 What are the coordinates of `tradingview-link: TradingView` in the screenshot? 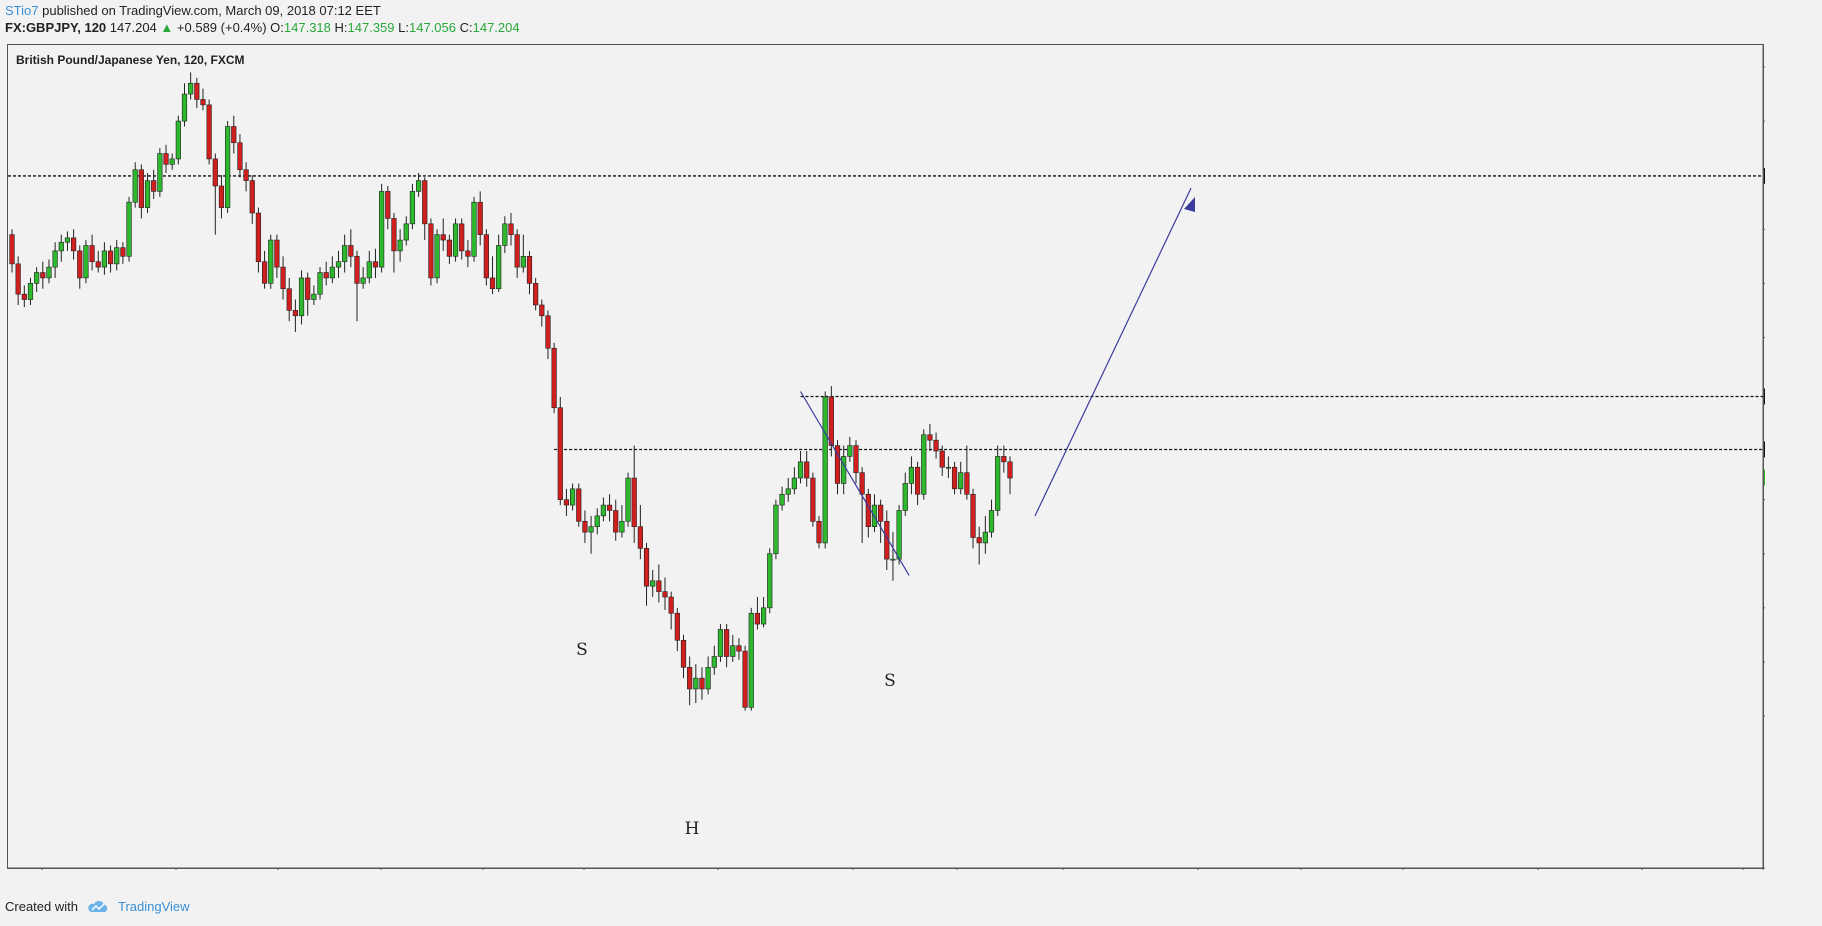 It's located at (153, 906).